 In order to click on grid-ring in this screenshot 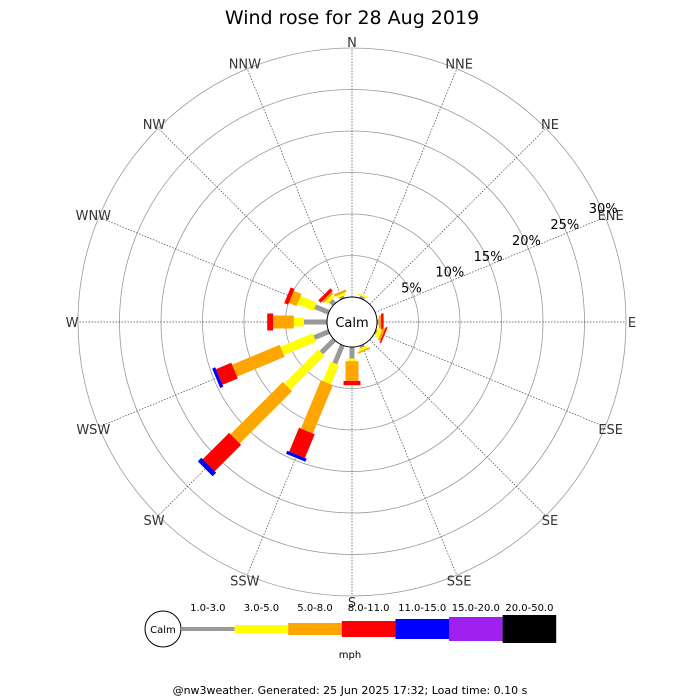, I will do `click(352, 322)`.